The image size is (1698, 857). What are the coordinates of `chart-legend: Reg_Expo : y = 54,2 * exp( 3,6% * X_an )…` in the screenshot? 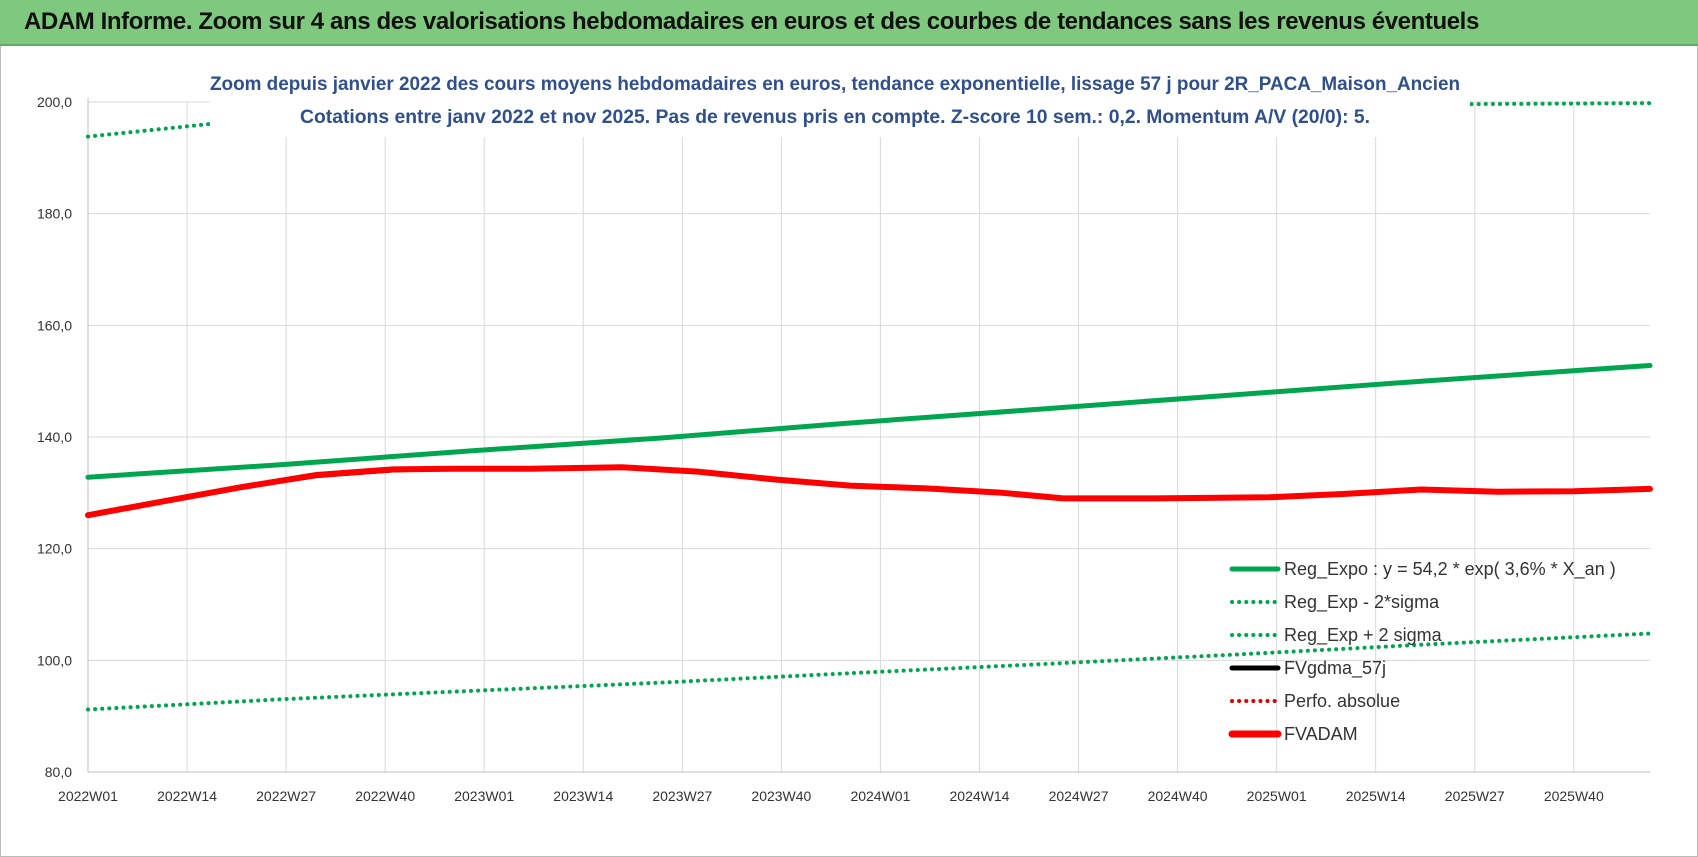 It's located at (1422, 651).